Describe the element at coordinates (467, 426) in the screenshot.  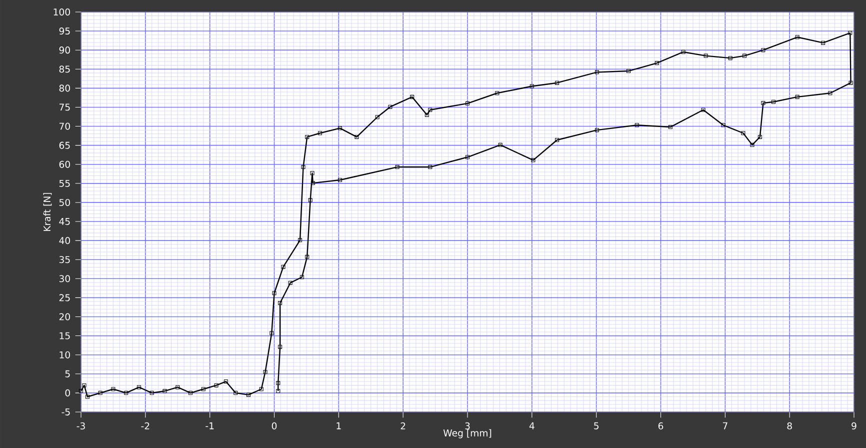
I see `x-tick-label: 3` at that location.